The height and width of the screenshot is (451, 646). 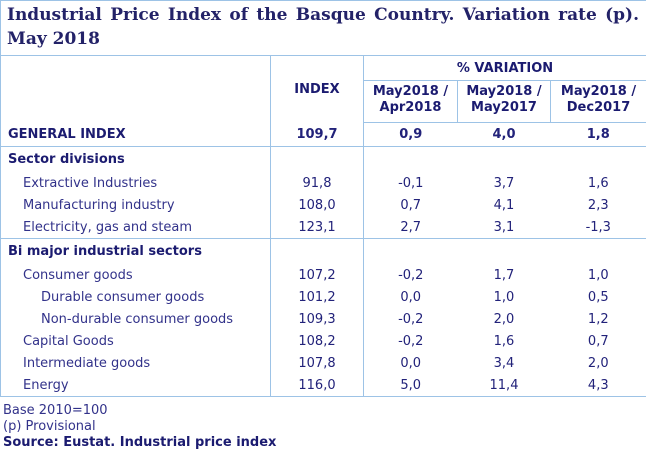 What do you see at coordinates (317, 184) in the screenshot?
I see `index-value: 91,8` at bounding box center [317, 184].